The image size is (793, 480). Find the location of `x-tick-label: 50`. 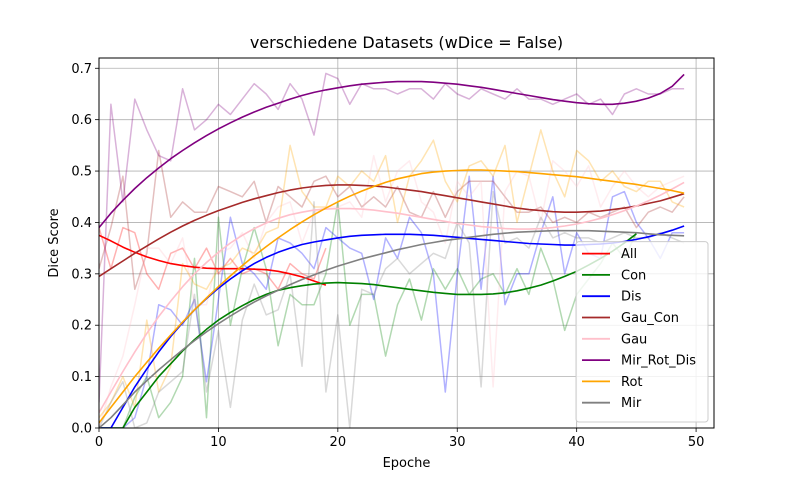

x-tick-label: 50 is located at coordinates (696, 442).